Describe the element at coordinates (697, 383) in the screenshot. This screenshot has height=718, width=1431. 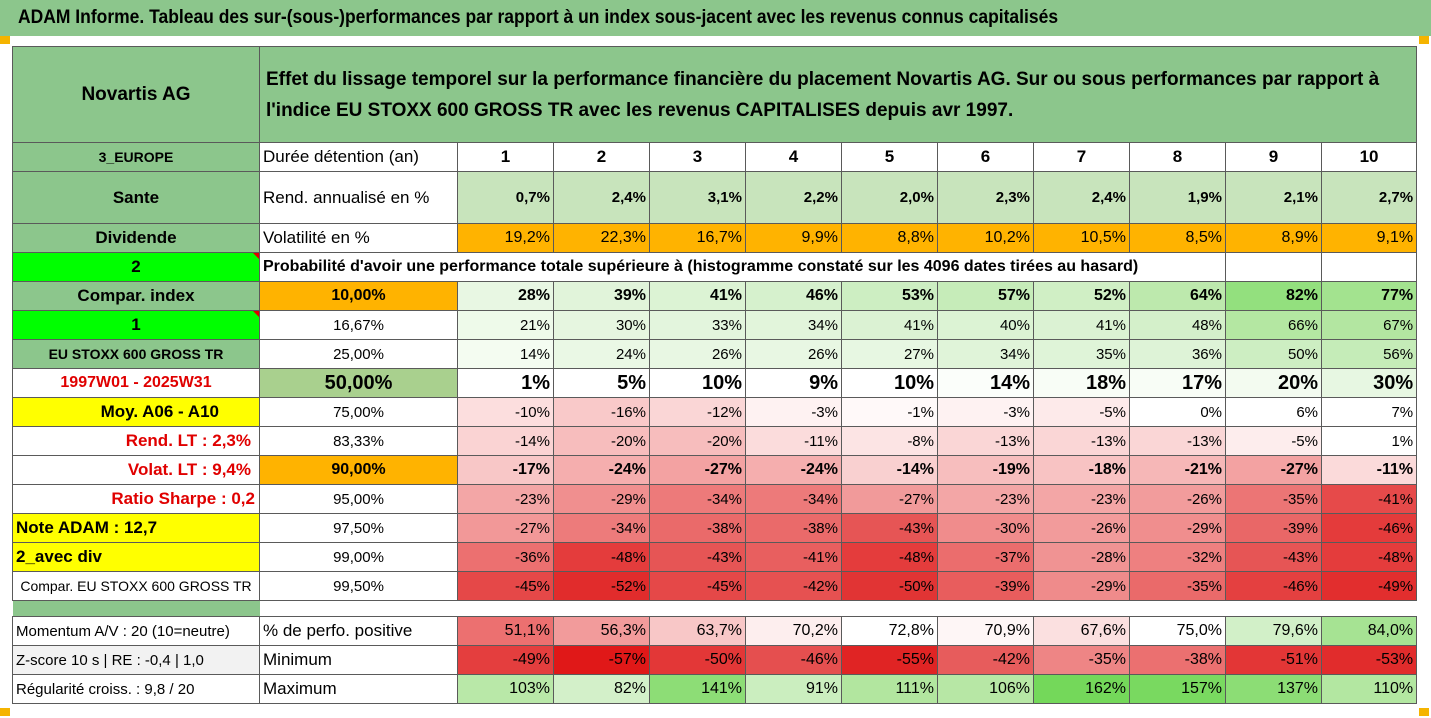
I see `prob-cell: 10%` at that location.